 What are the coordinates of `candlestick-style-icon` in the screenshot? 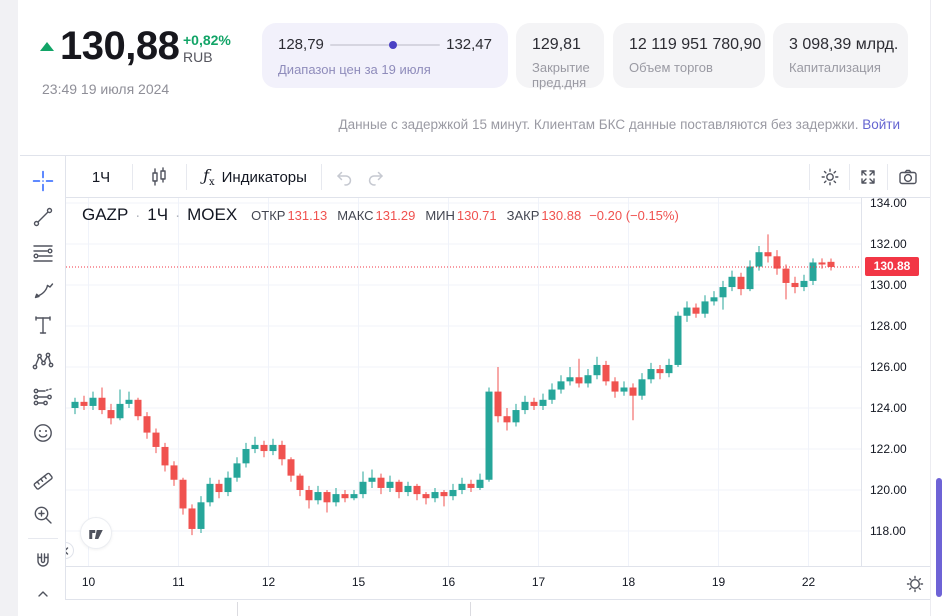 It's located at (159, 176).